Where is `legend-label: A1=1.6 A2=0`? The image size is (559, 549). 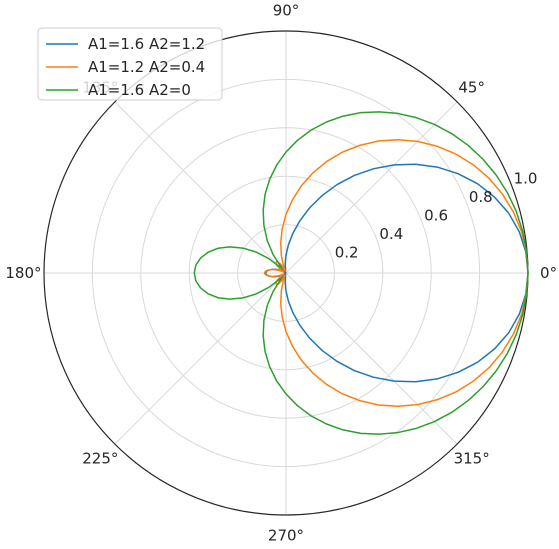
legend-label: A1=1.6 A2=0 is located at coordinates (139, 90).